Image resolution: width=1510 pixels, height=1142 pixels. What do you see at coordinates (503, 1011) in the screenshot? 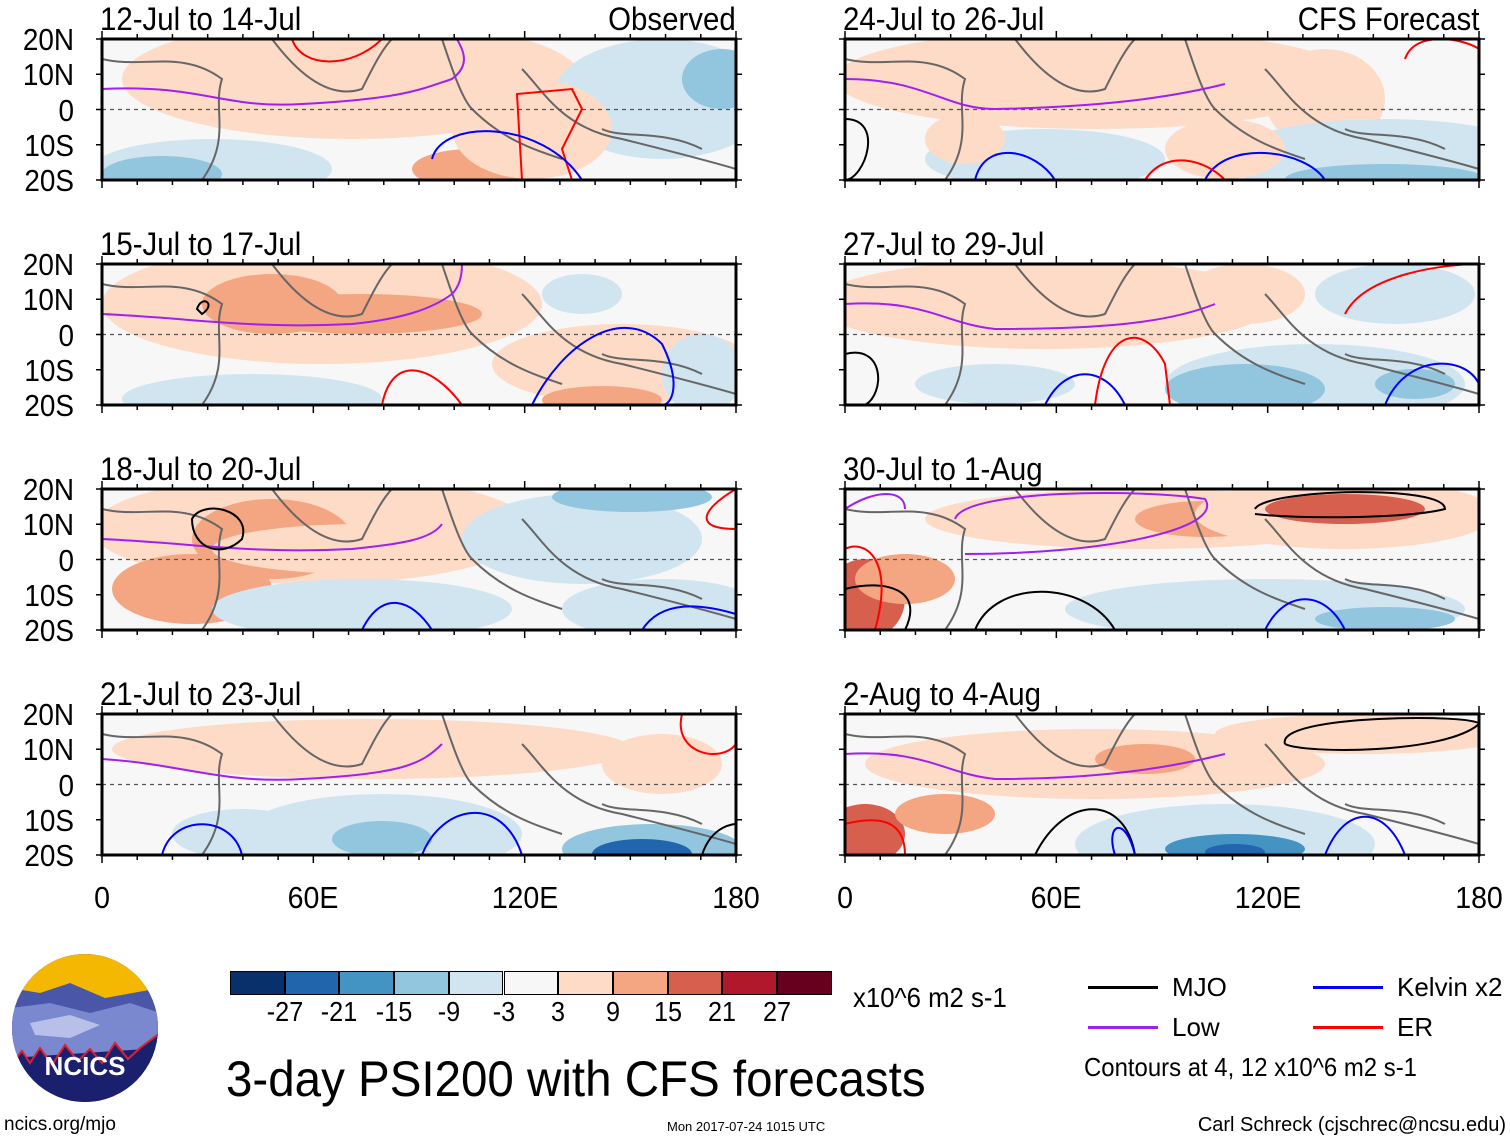
I see `colorbar-label: -3` at bounding box center [503, 1011].